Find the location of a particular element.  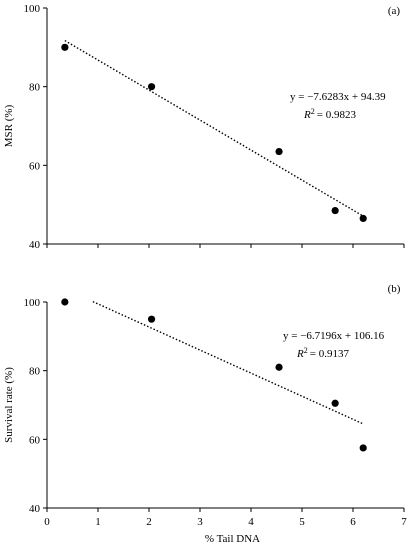

x-tick-label: 2 is located at coordinates (149, 522).